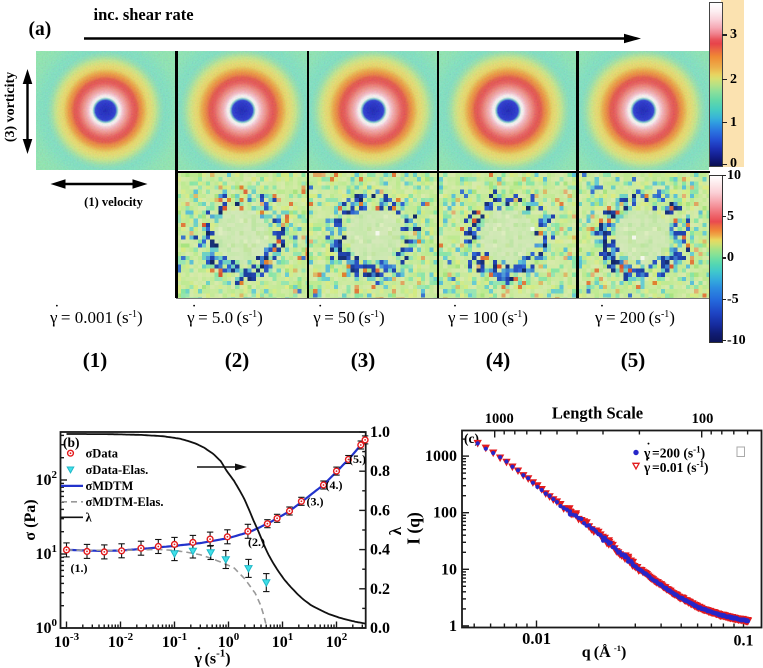 This screenshot has width=763, height=668. I want to click on svg-text: (b), so click(71, 442).